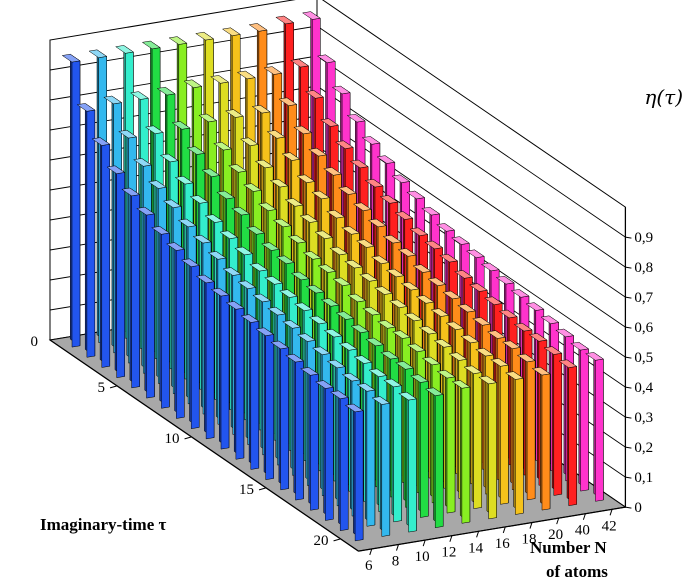 Image resolution: width=693 pixels, height=584 pixels. I want to click on z-tick-label: 0,6, so click(643, 328).